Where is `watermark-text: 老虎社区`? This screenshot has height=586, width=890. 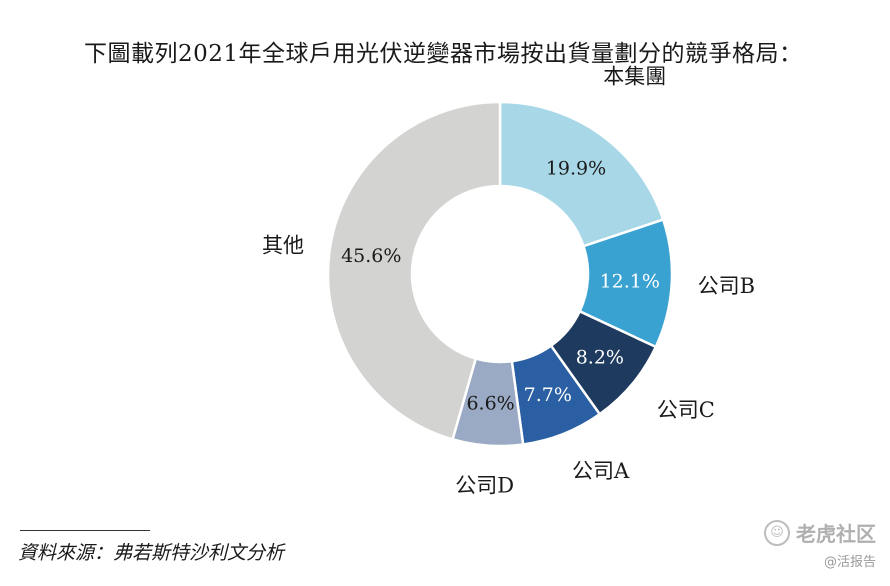 watermark-text: 老虎社区 is located at coordinates (836, 534).